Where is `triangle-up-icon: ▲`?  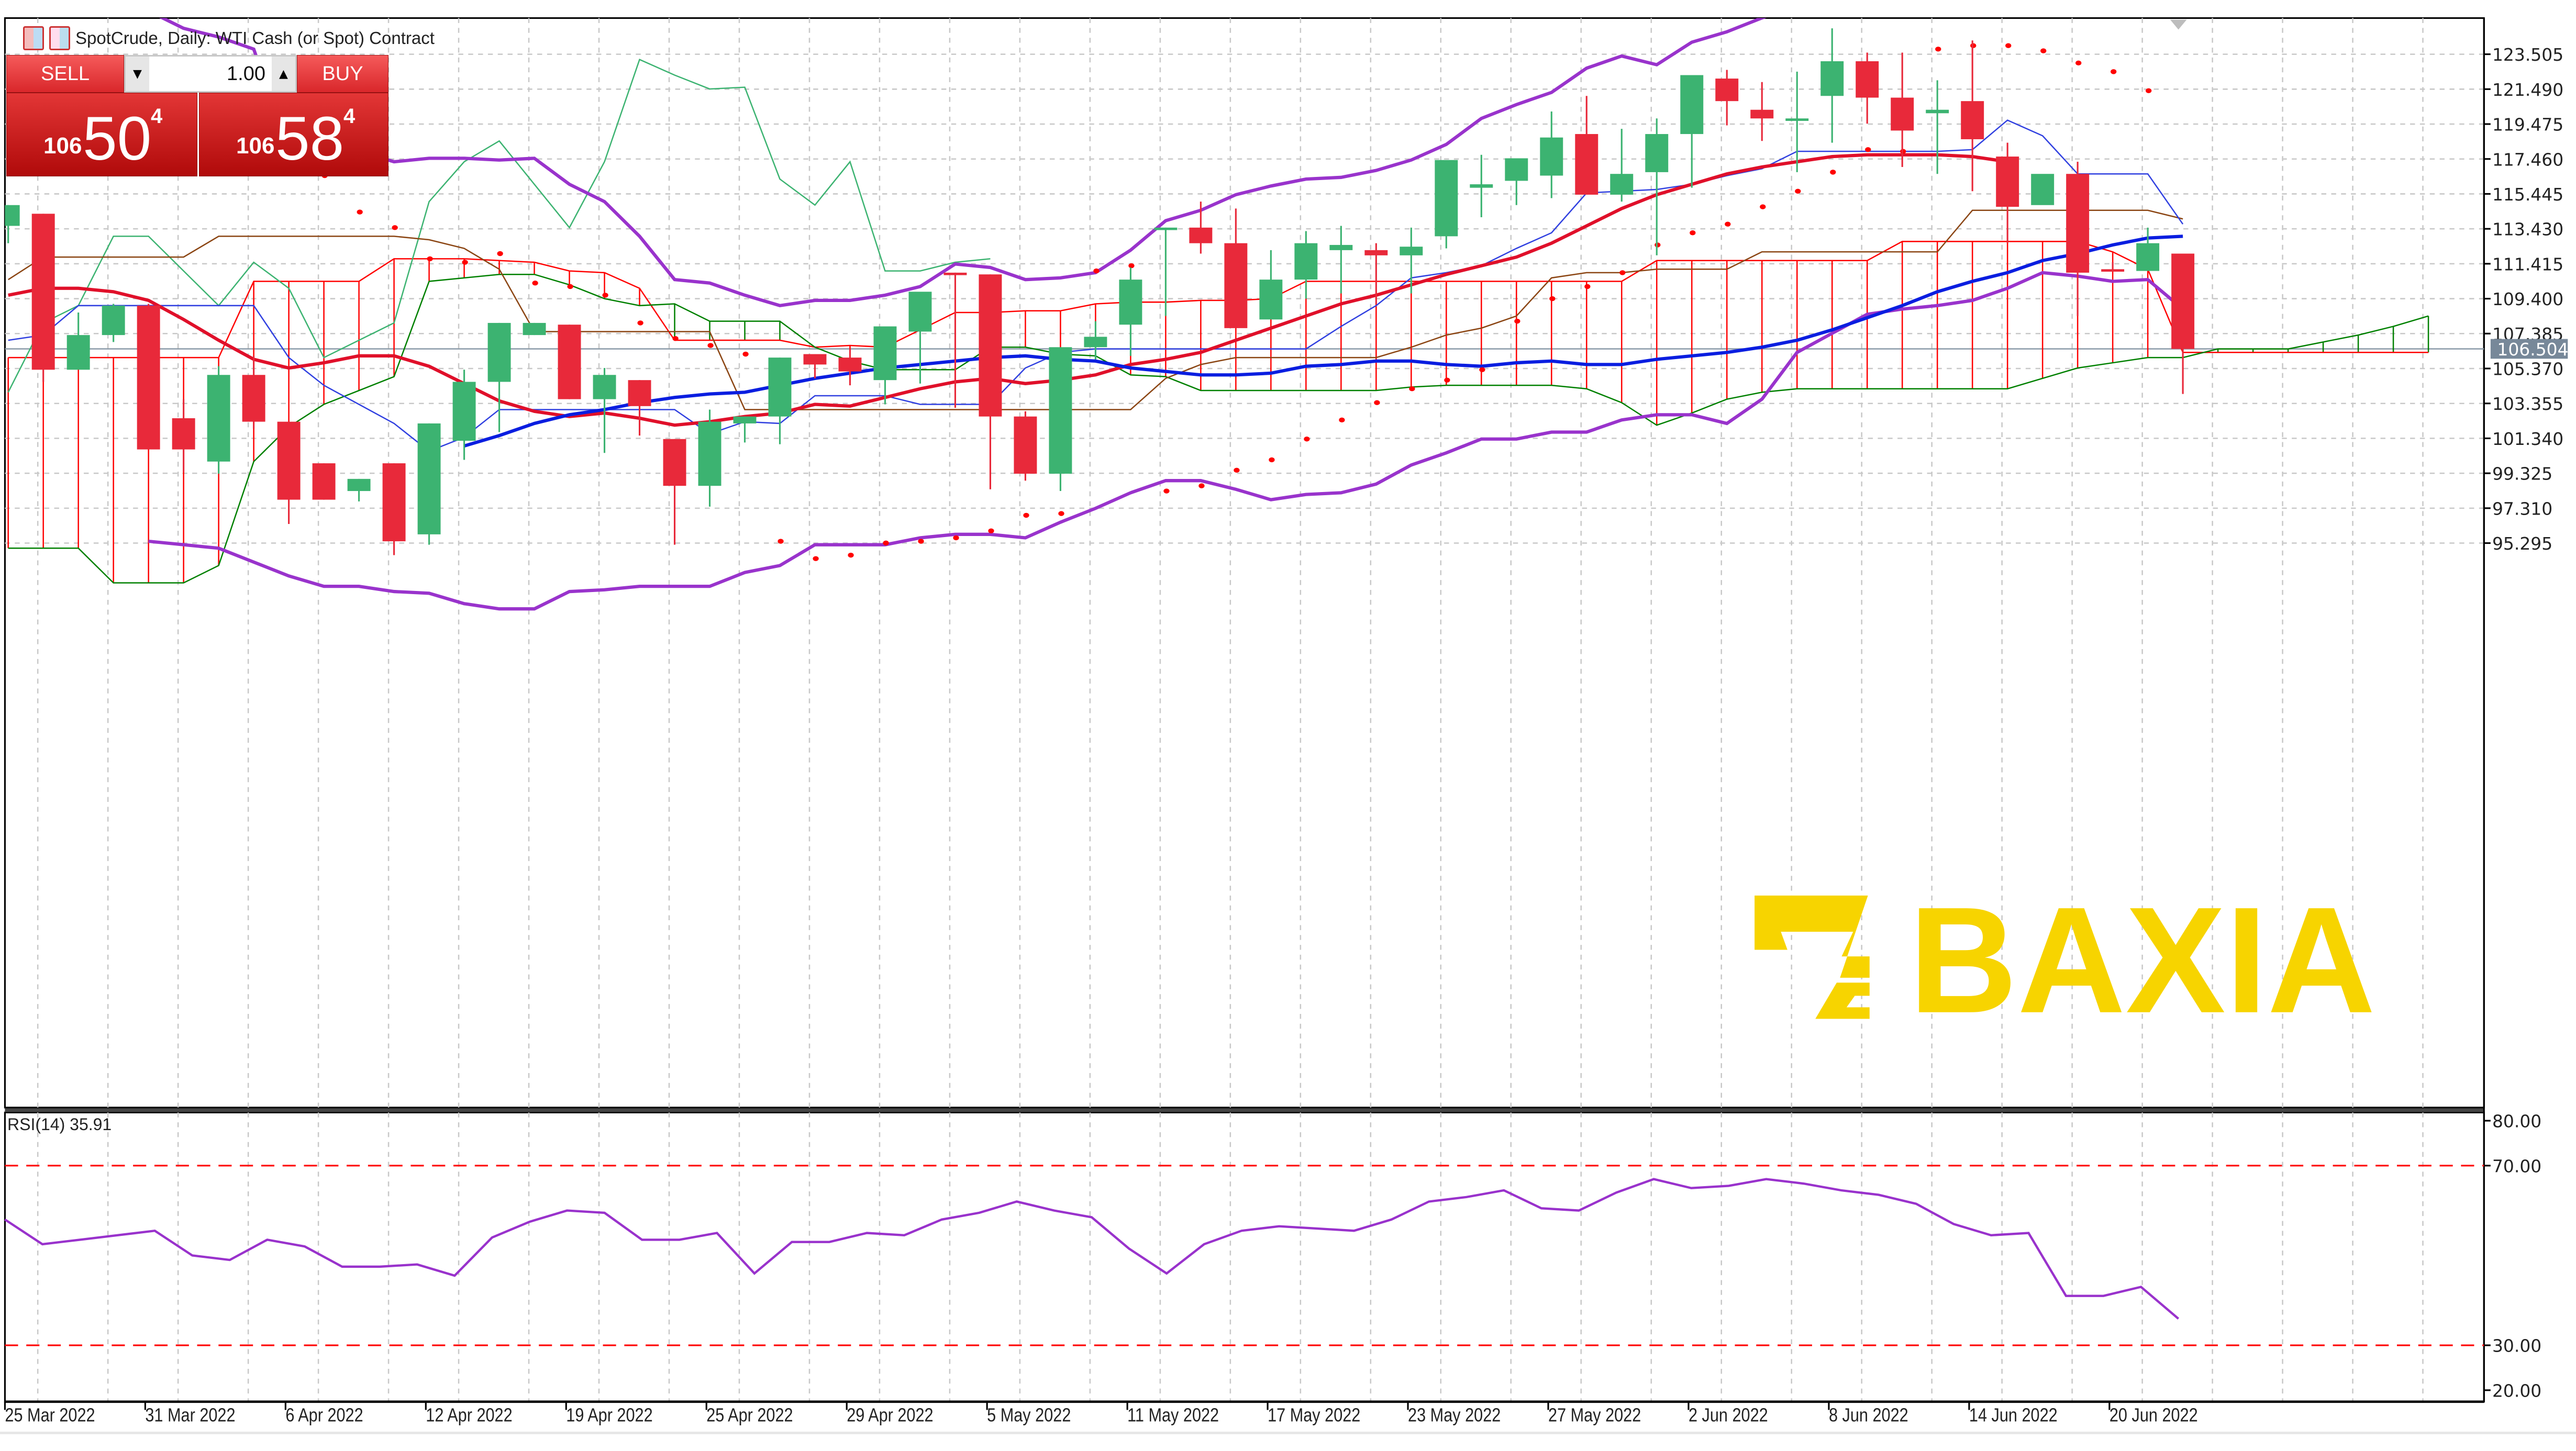 triangle-up-icon: ▲ is located at coordinates (283, 74).